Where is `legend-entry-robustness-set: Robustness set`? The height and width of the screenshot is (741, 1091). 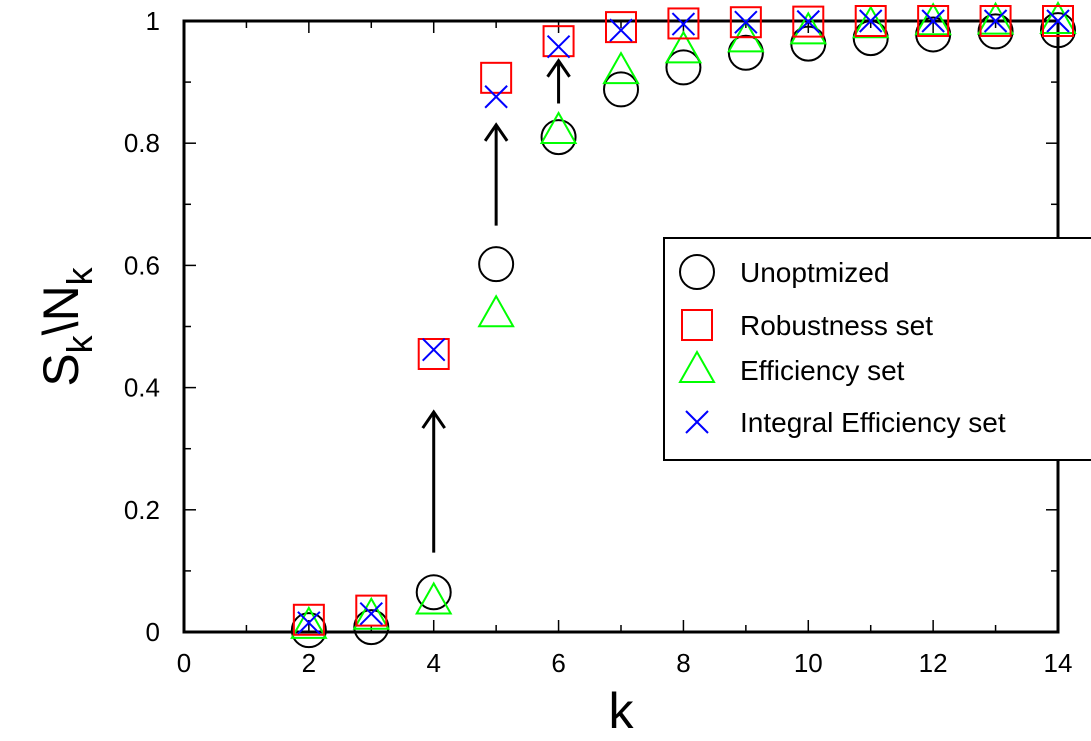 legend-entry-robustness-set: Robustness set is located at coordinates (836, 325).